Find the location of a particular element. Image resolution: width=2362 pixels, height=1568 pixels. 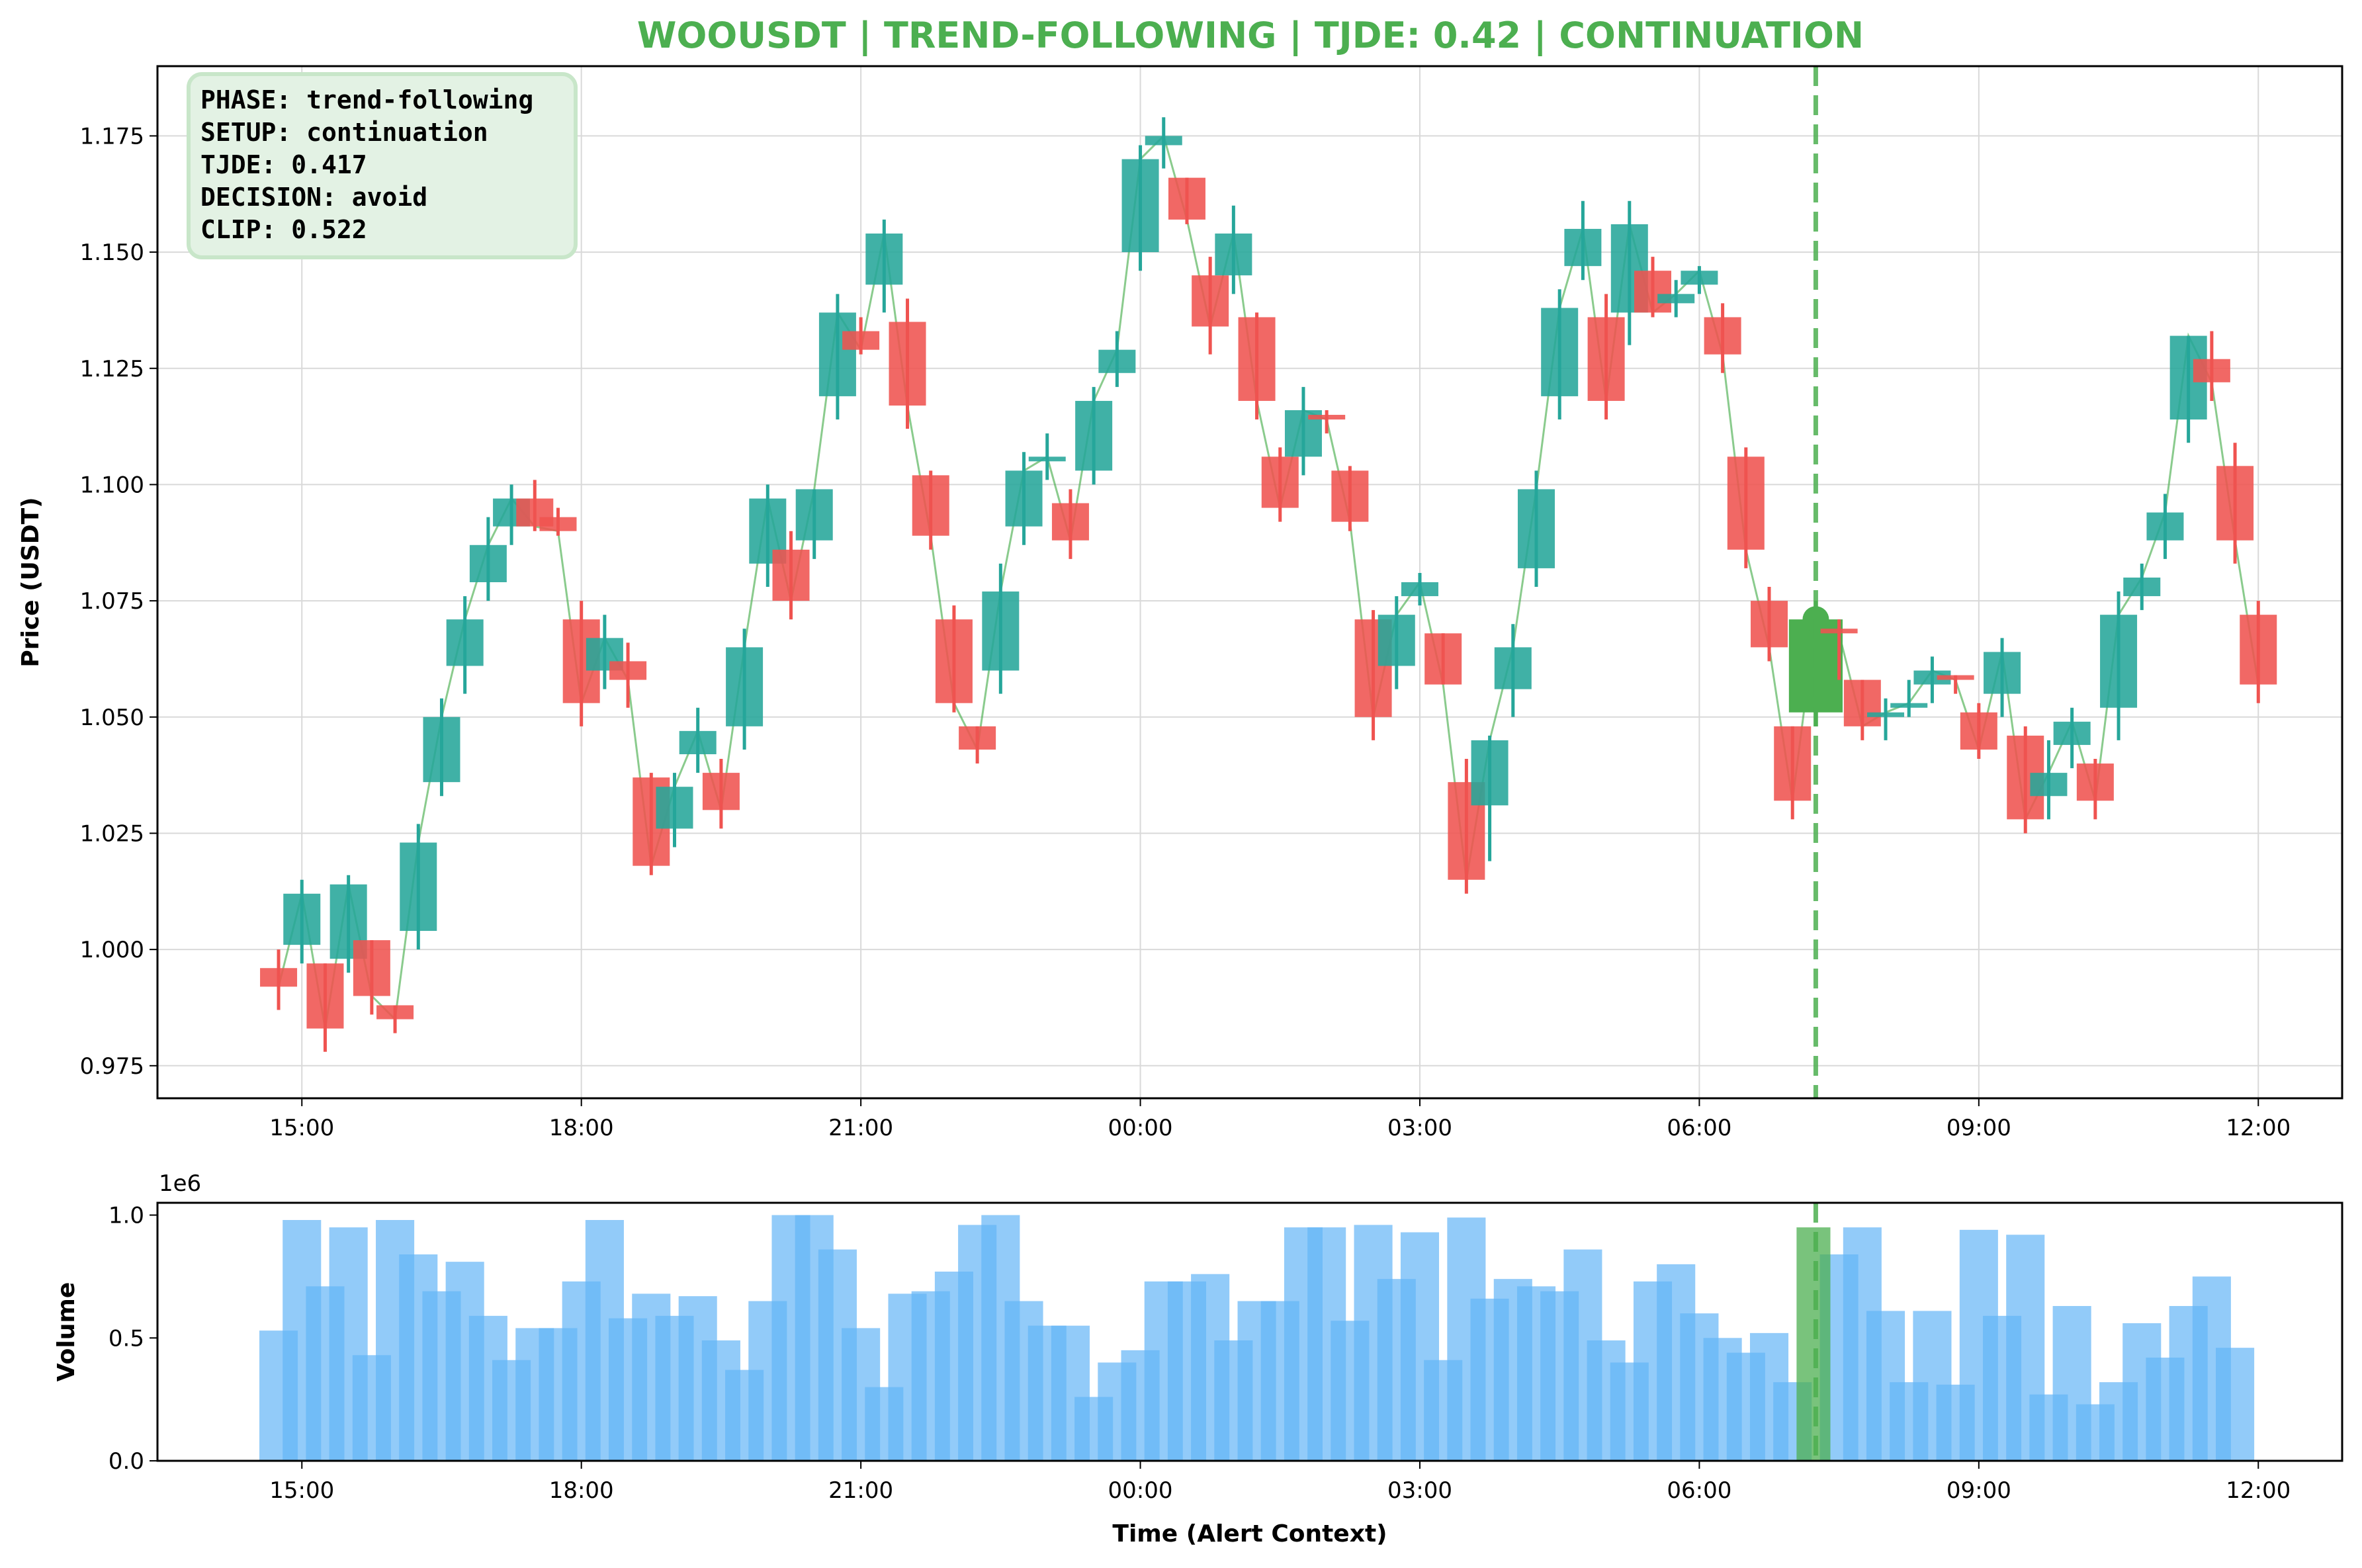

volume-x-tick-label: 09:00 is located at coordinates (1978, 1490).